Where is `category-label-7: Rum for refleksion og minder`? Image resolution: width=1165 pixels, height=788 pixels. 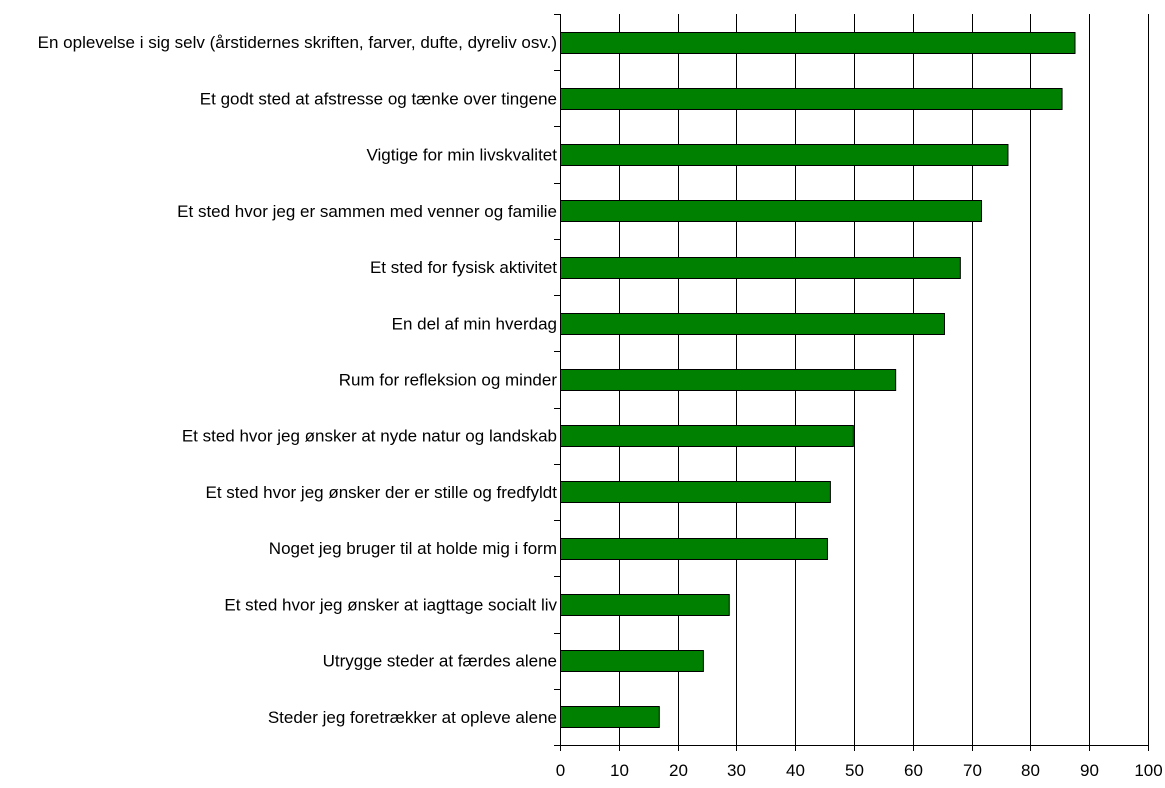
category-label-7: Rum for refleksion og minder is located at coordinates (448, 380).